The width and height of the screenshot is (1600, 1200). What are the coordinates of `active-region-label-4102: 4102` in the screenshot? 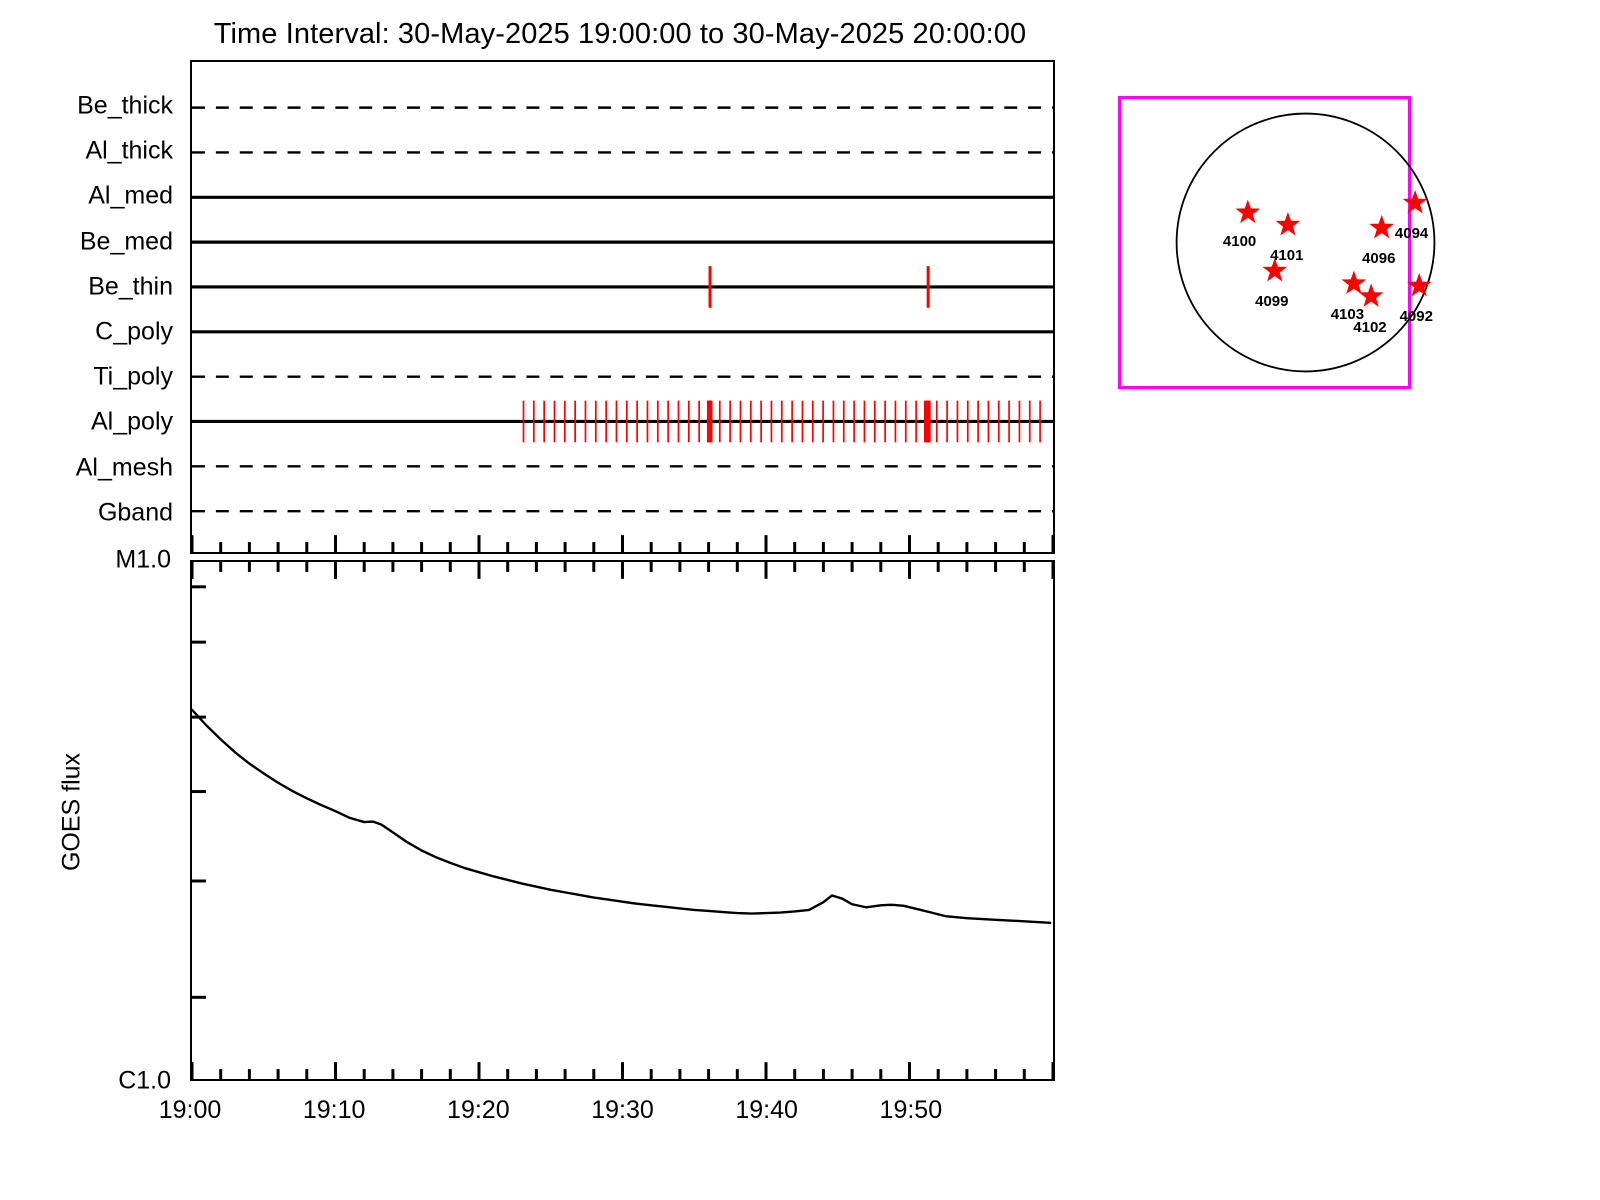 It's located at (1370, 327).